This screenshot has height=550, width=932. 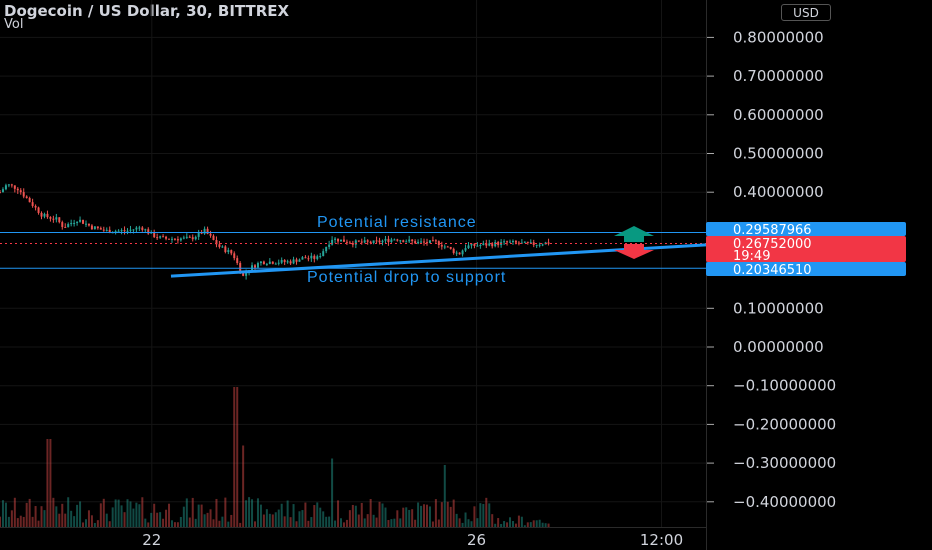 I want to click on current-price-label: 0.26752000 19:49, so click(x=806, y=250).